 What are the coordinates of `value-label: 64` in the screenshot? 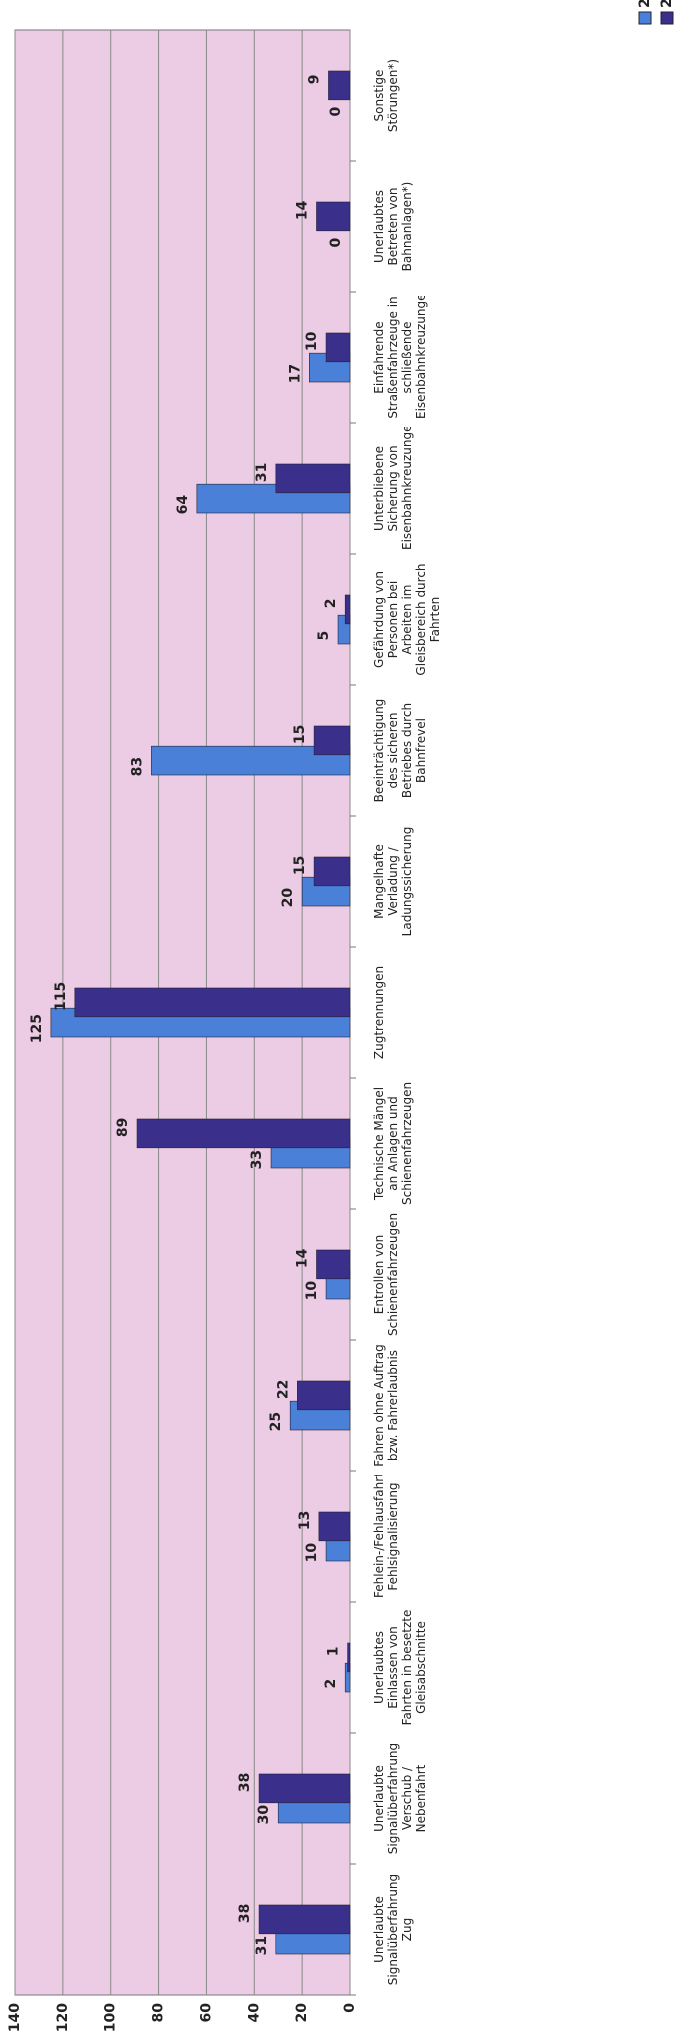 It's located at (183, 505).